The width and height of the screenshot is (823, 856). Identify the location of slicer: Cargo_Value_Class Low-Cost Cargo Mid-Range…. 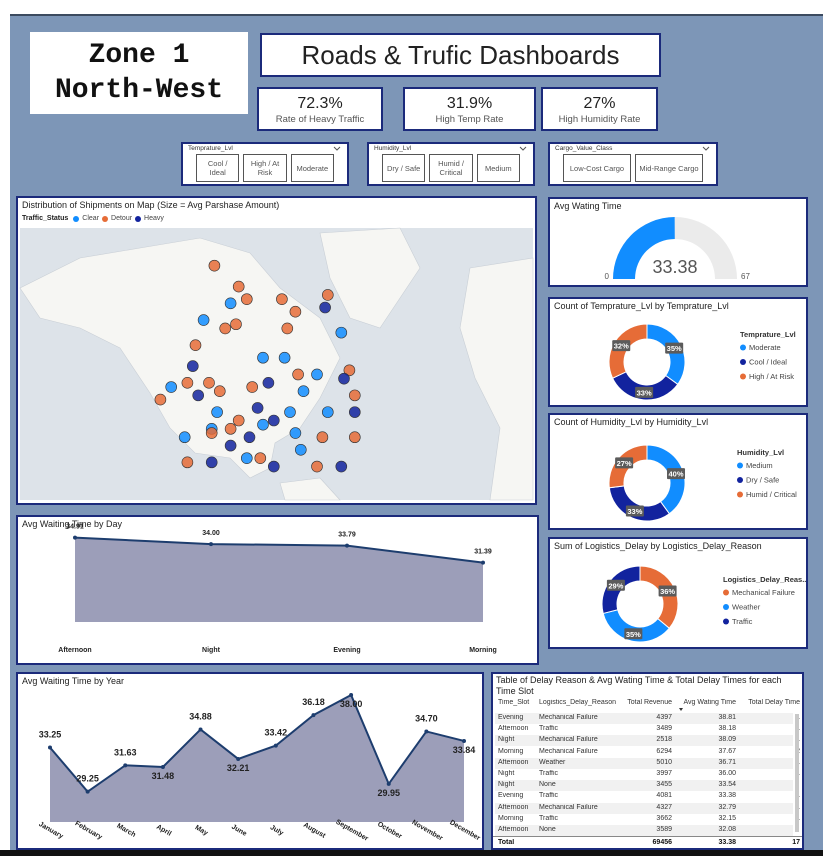
(633, 164).